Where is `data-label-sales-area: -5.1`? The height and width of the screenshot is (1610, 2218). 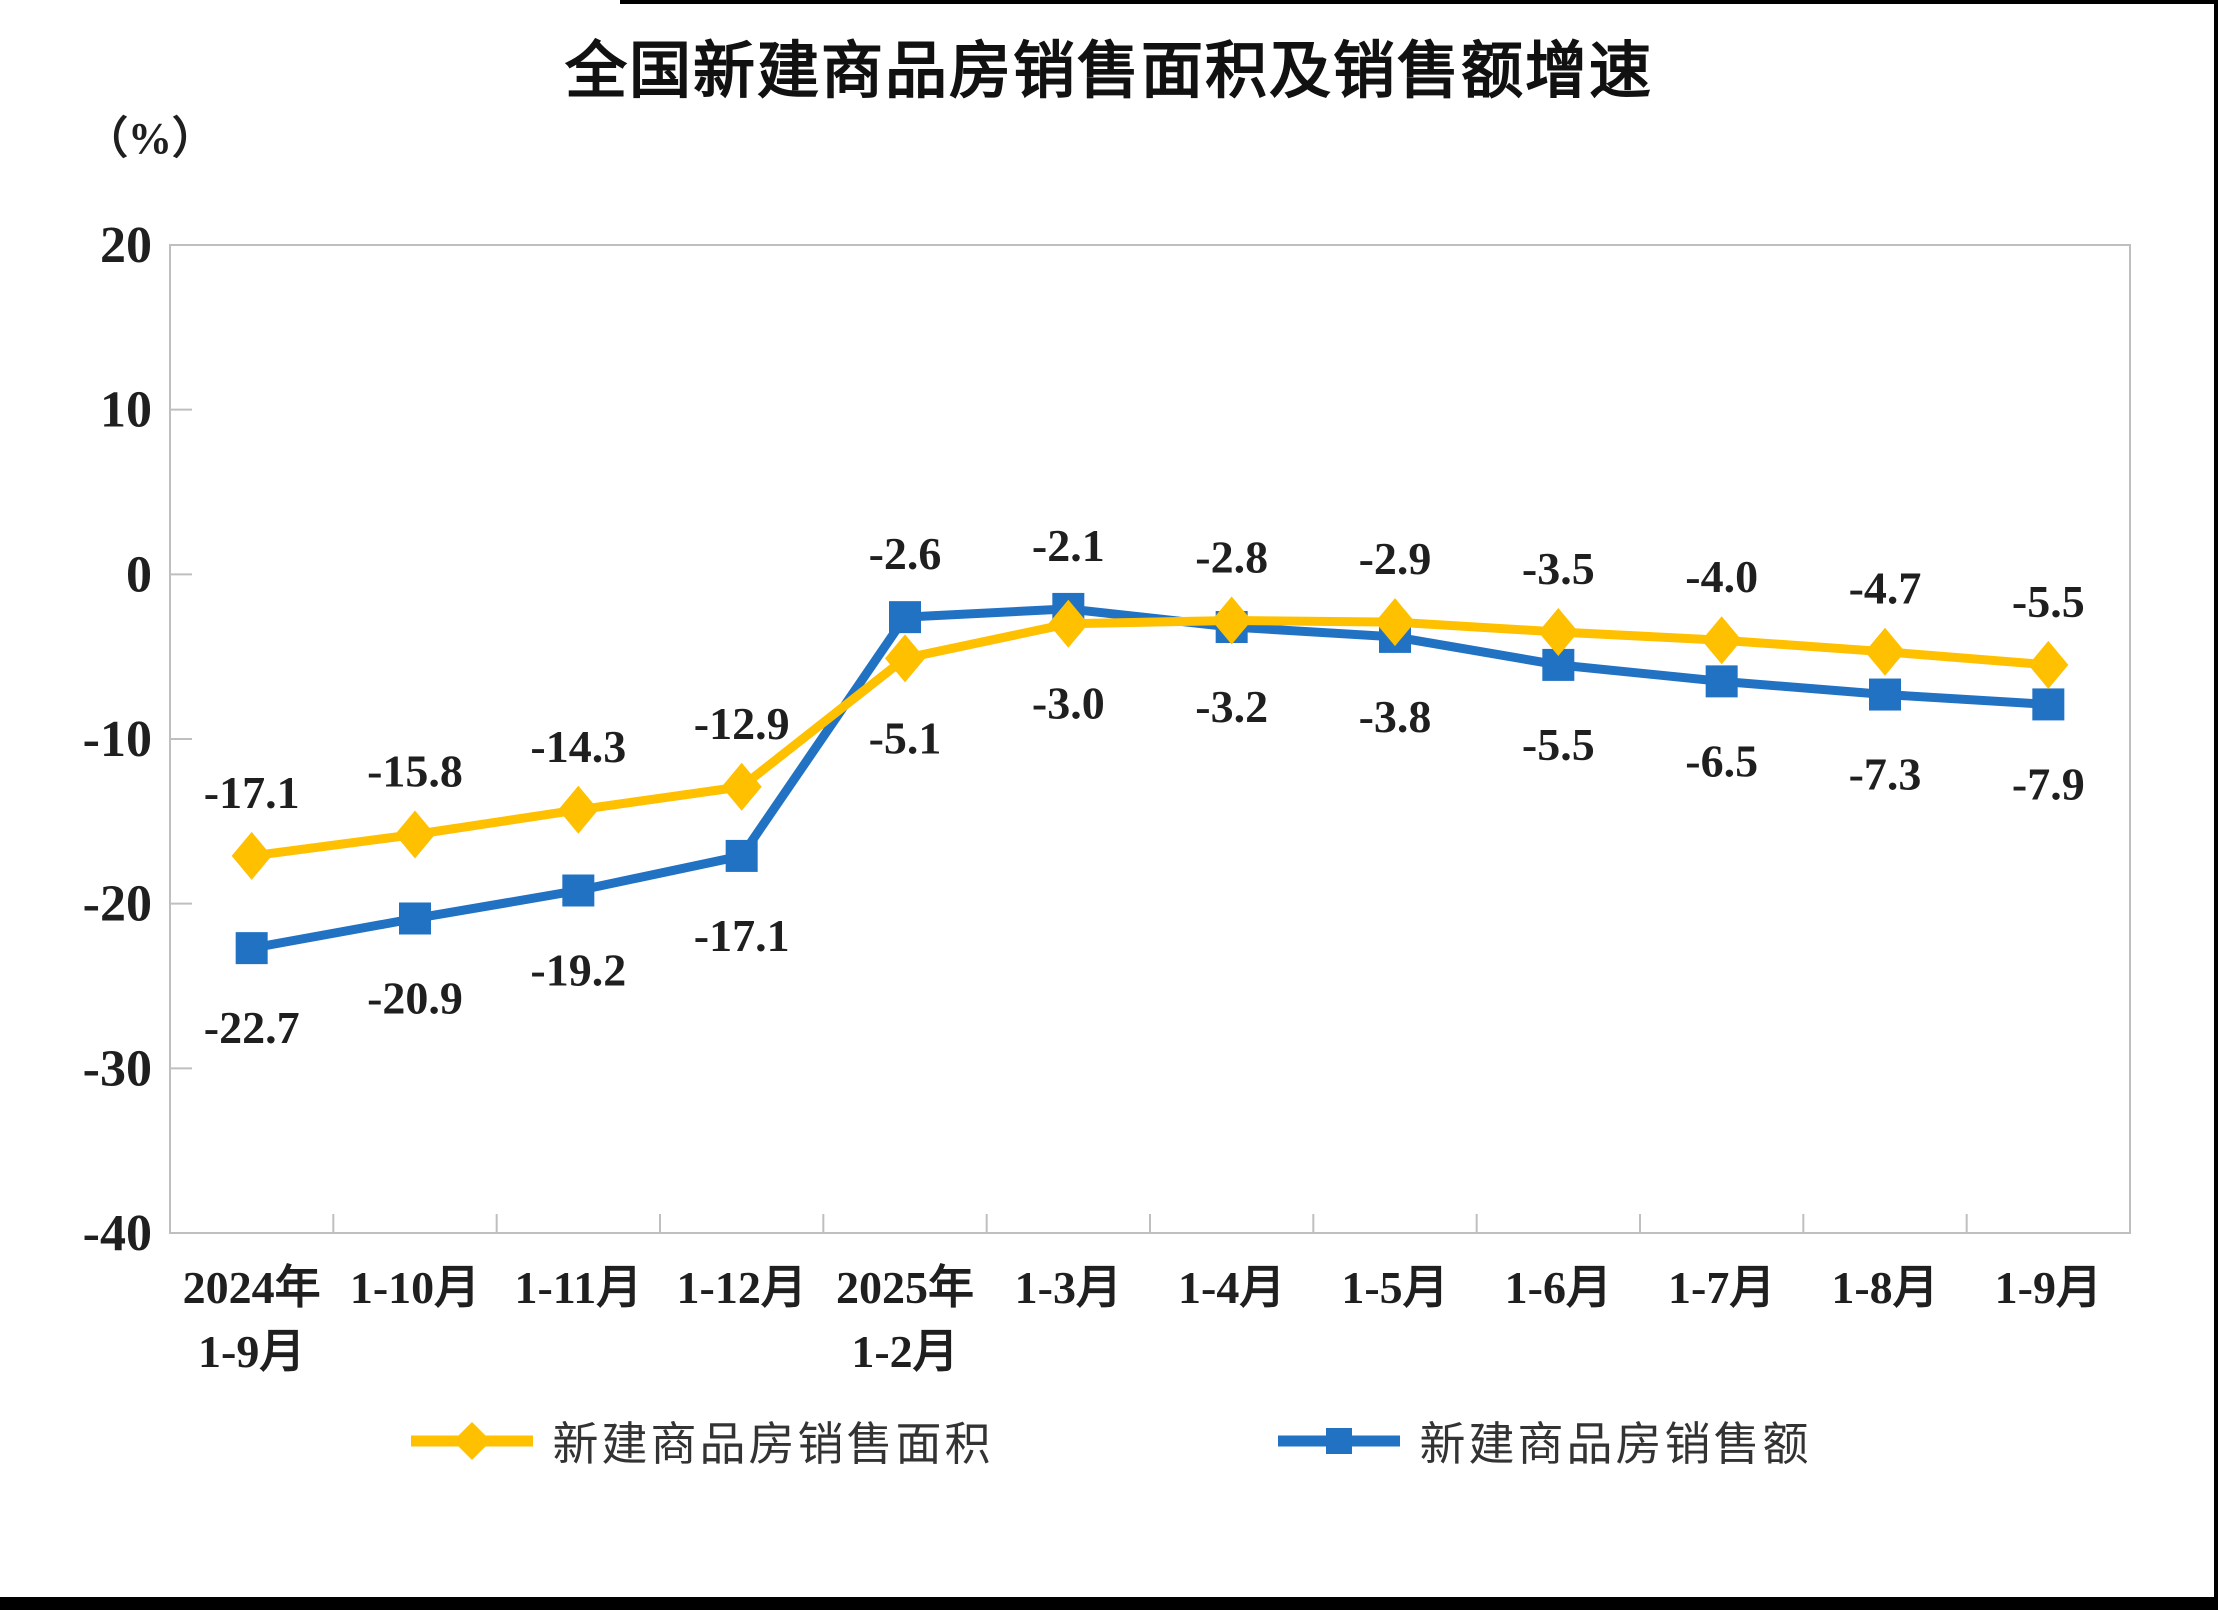
data-label-sales-area: -5.1 is located at coordinates (905, 737).